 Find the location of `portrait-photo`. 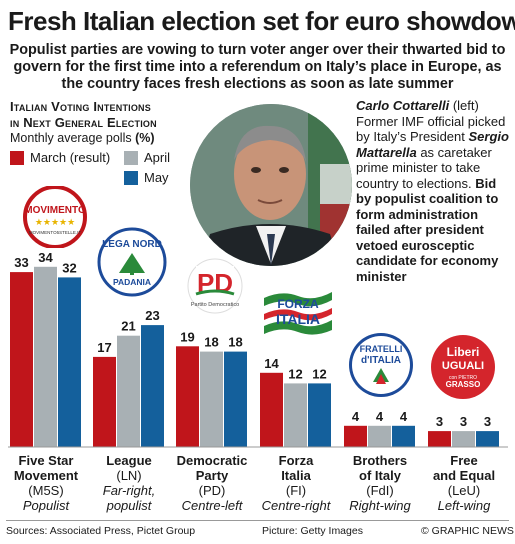

portrait-photo is located at coordinates (271, 185).